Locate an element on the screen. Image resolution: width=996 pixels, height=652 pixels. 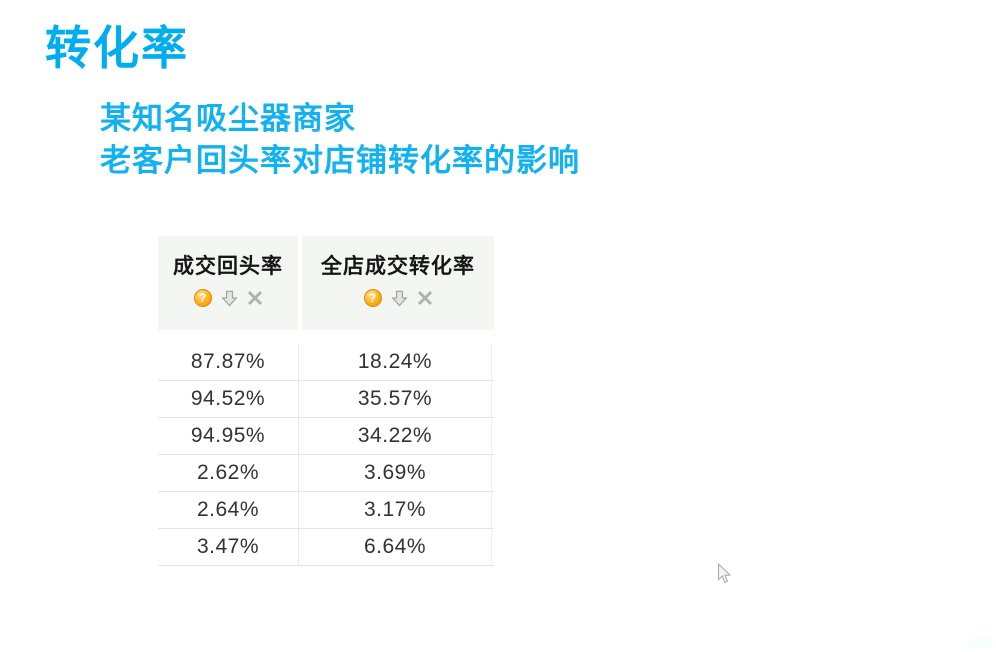
cell-conversion-rate: 18.24% is located at coordinates (395, 362).